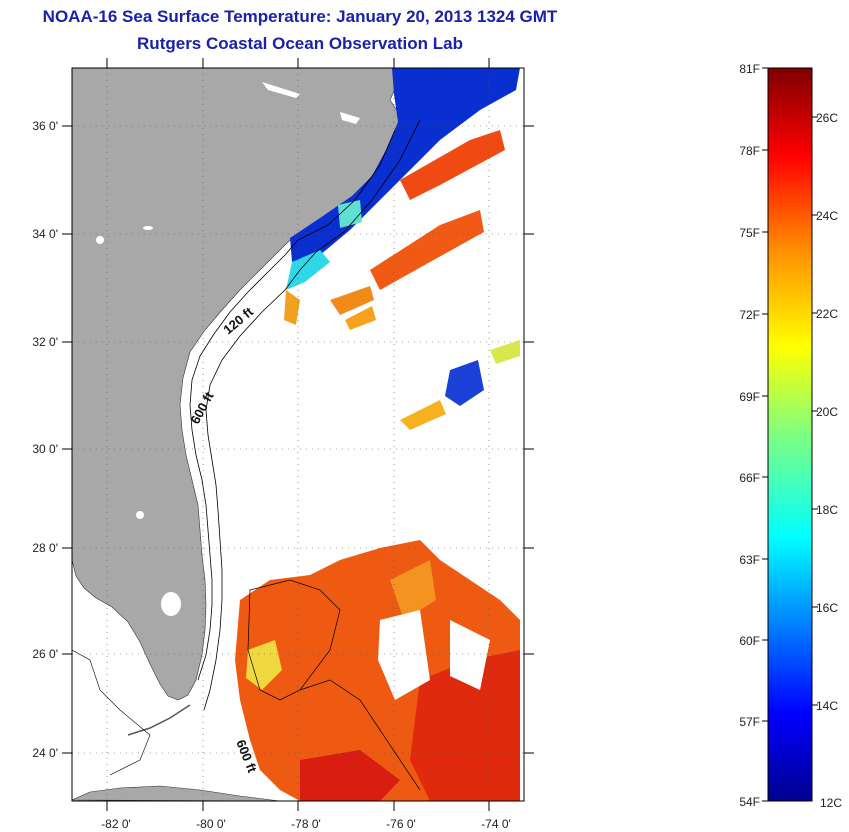 This screenshot has height=832, width=849. Describe the element at coordinates (827, 510) in the screenshot. I see `colorbar-label-18c: 18C` at that location.